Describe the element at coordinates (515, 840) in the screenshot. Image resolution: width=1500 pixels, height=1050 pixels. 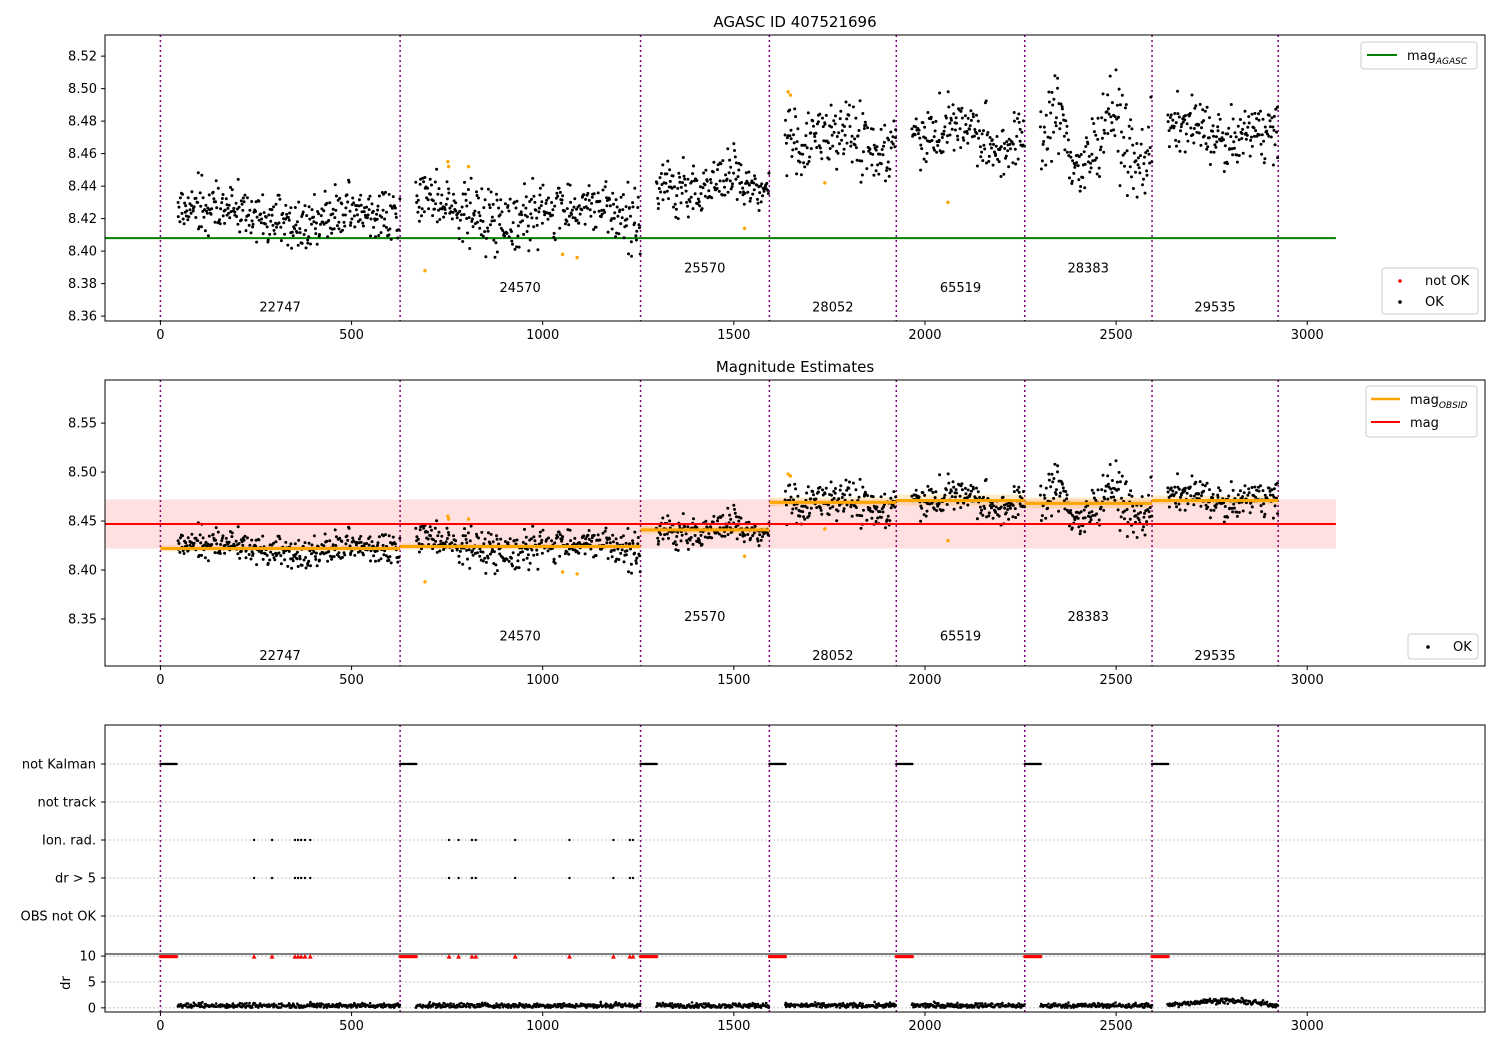
I see `ion-rad-point` at that location.